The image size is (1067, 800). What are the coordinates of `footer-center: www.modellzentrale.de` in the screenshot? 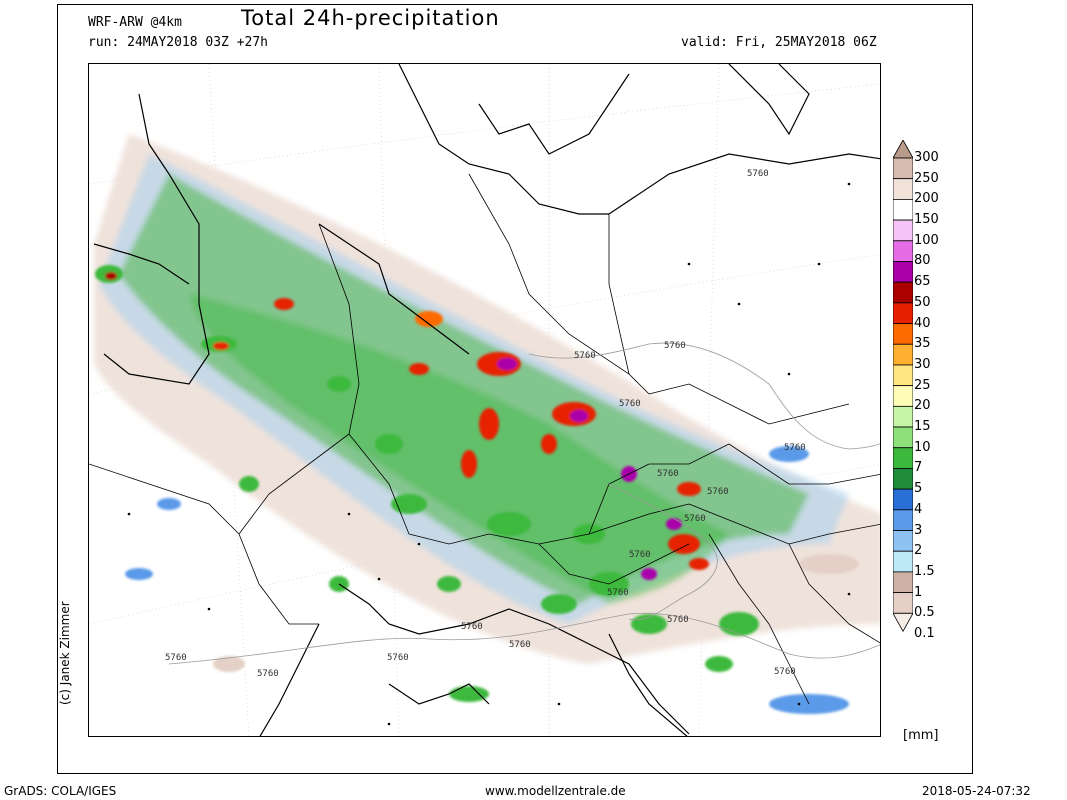 It's located at (555, 791).